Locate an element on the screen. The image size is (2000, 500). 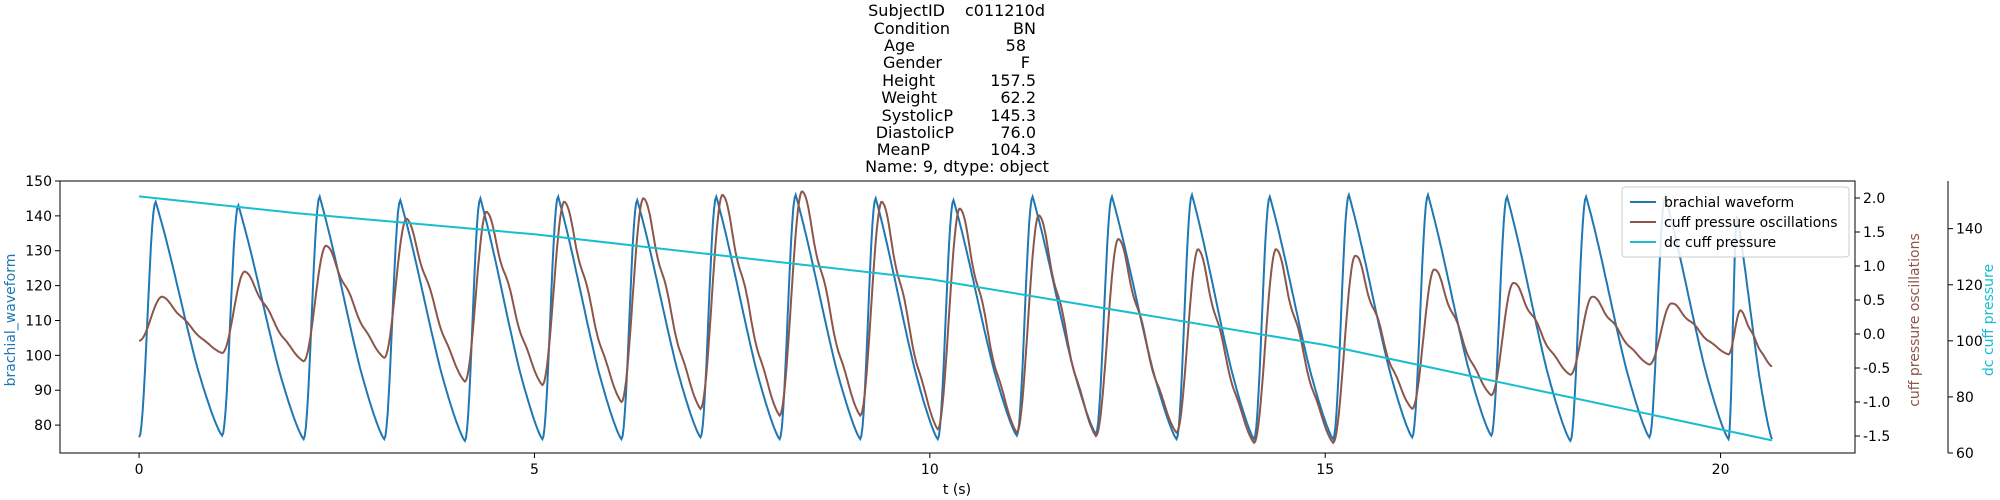
right2-tick-label-3: 120 is located at coordinates (1969, 286).